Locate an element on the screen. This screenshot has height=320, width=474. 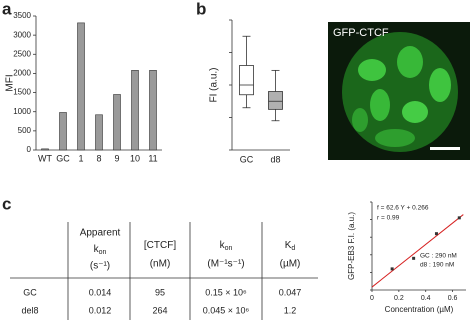
header-symbol: K is located at coordinates (288, 245).